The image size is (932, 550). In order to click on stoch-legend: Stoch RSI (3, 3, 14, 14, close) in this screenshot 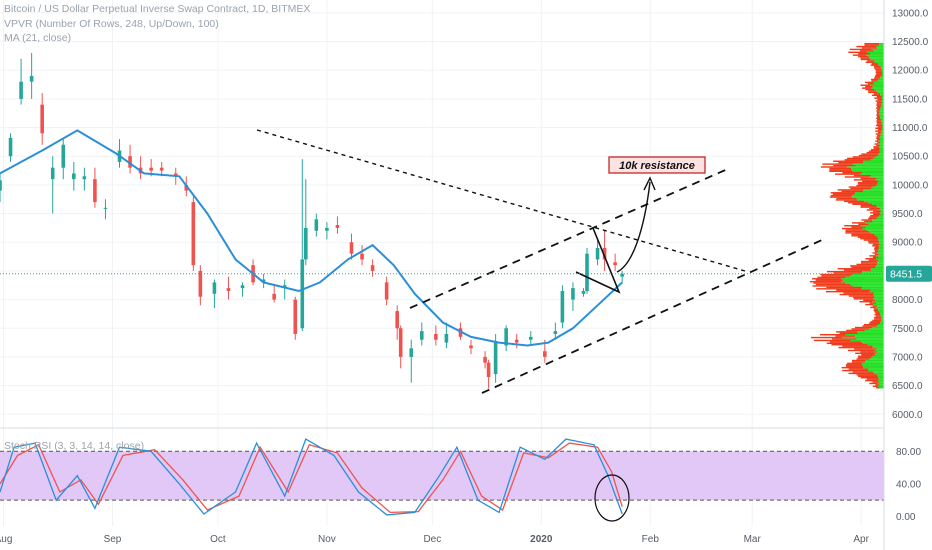, I will do `click(74, 446)`.